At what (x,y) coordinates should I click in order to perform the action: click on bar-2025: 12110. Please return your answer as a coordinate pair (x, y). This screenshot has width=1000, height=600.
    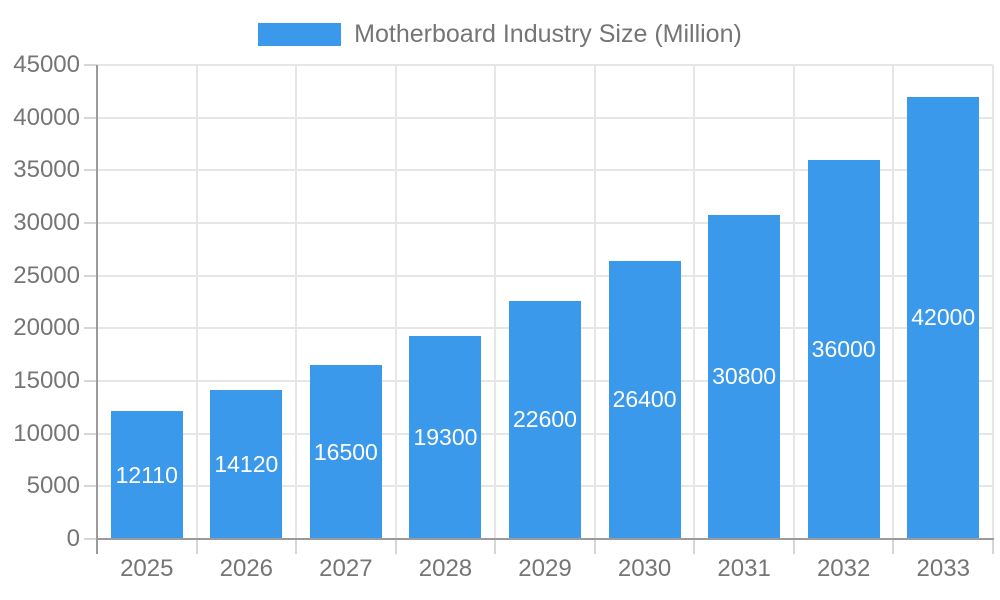
    Looking at the image, I should click on (146, 475).